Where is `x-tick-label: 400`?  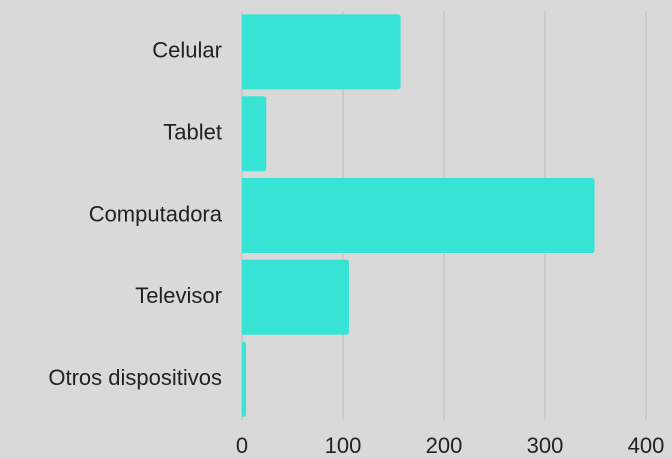
x-tick-label: 400 is located at coordinates (646, 445).